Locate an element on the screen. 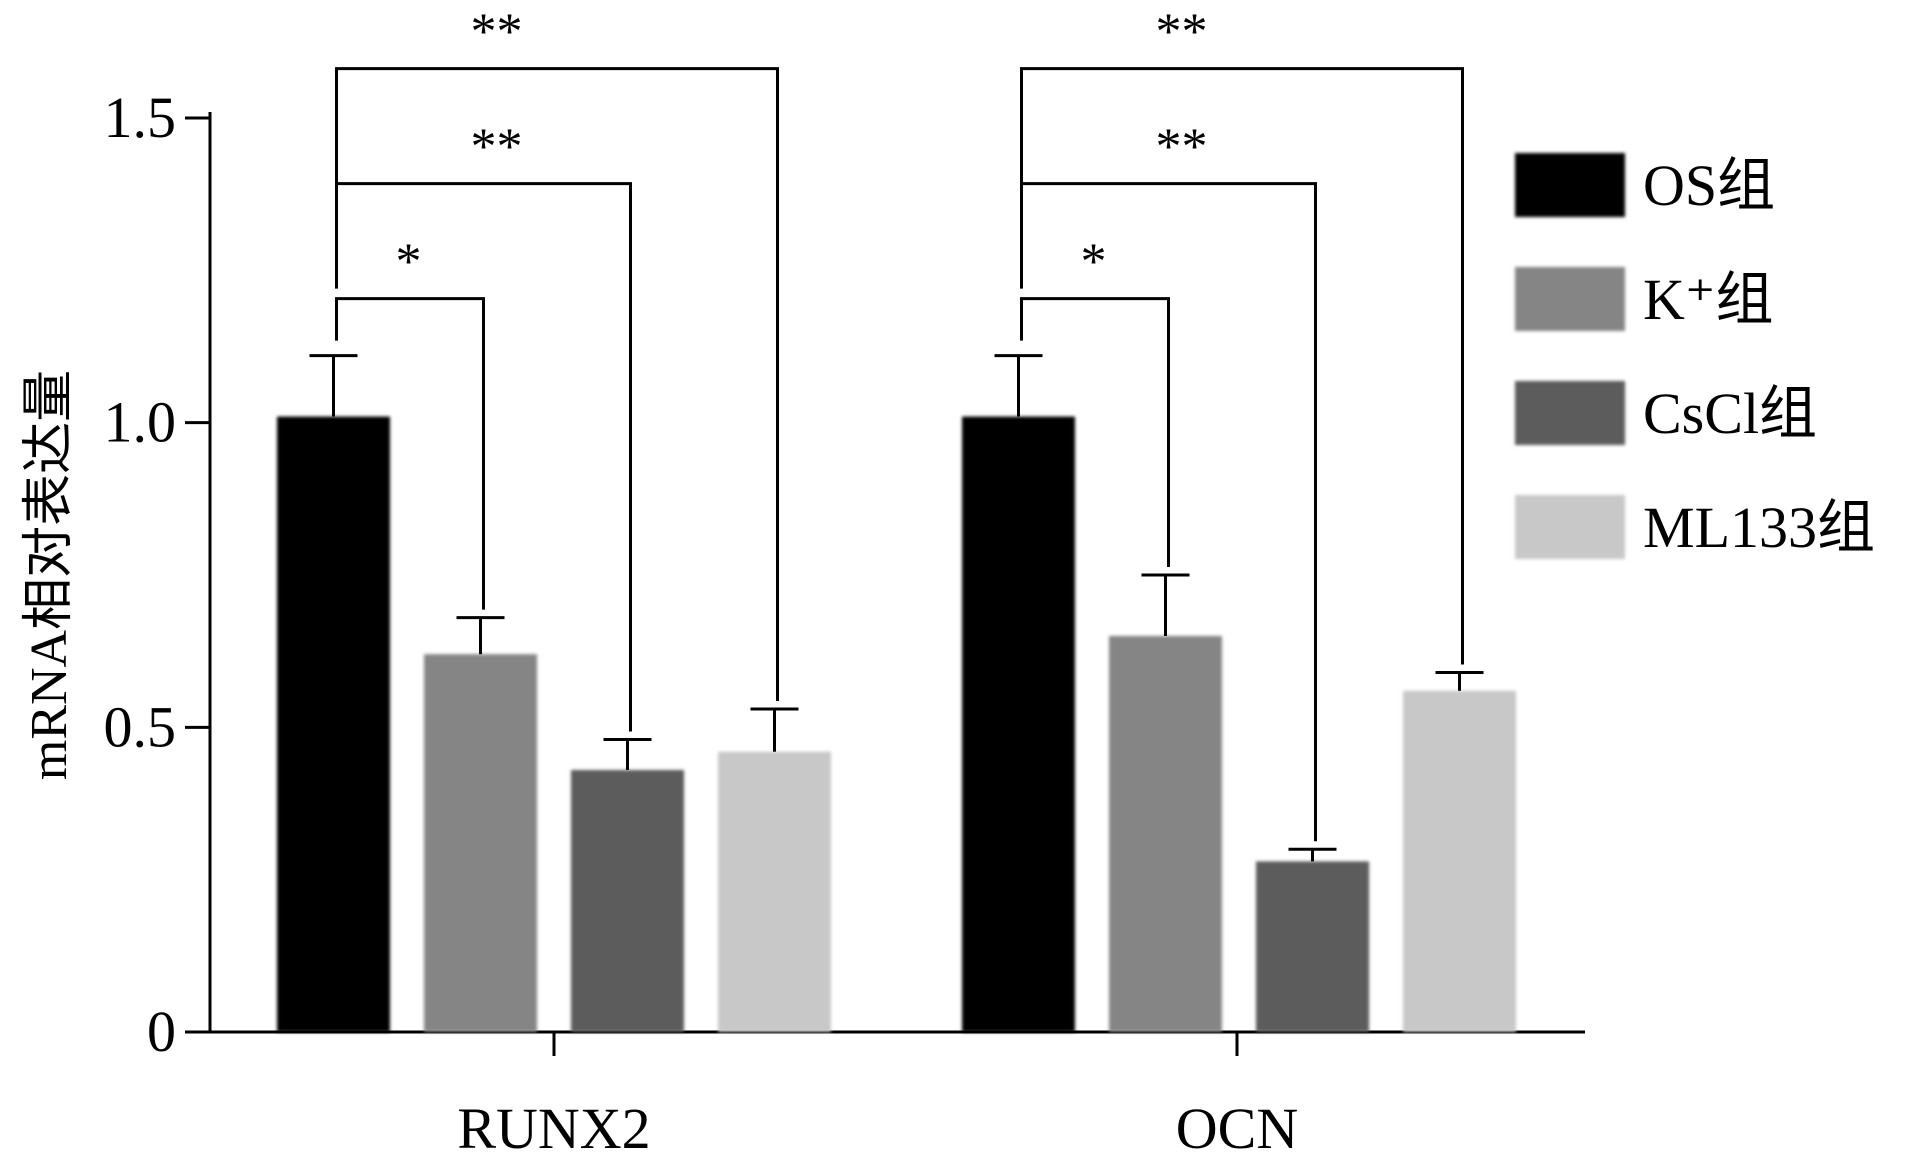  legend: OS组 K⁺组 CsCl组 ML133组 is located at coordinates (1695, 356).